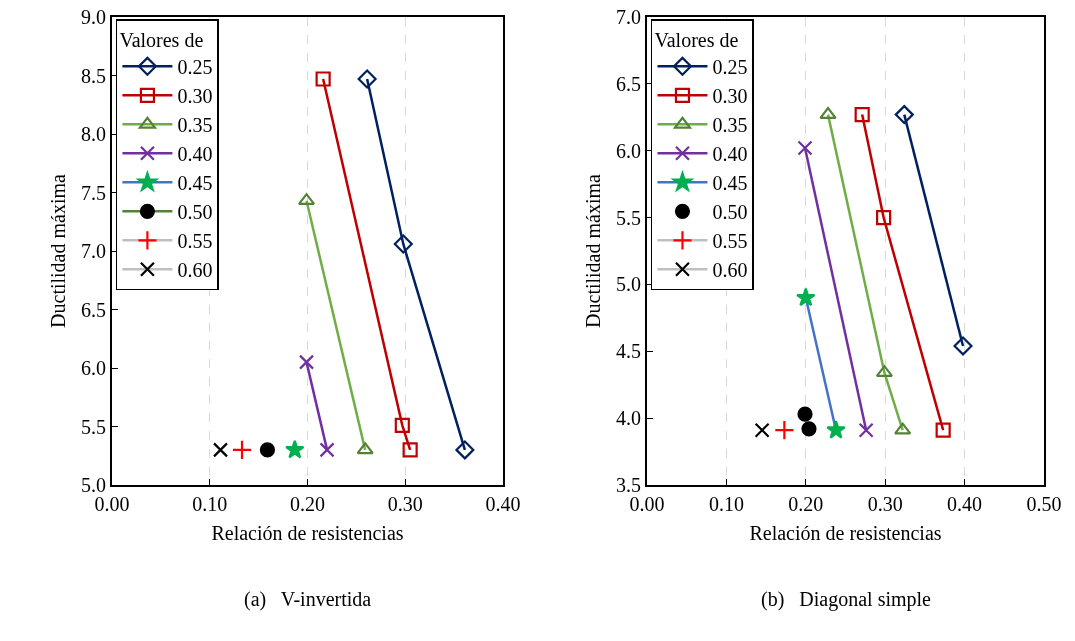  Describe the element at coordinates (846, 599) in the screenshot. I see `text: (b) Diagonal simple` at that location.